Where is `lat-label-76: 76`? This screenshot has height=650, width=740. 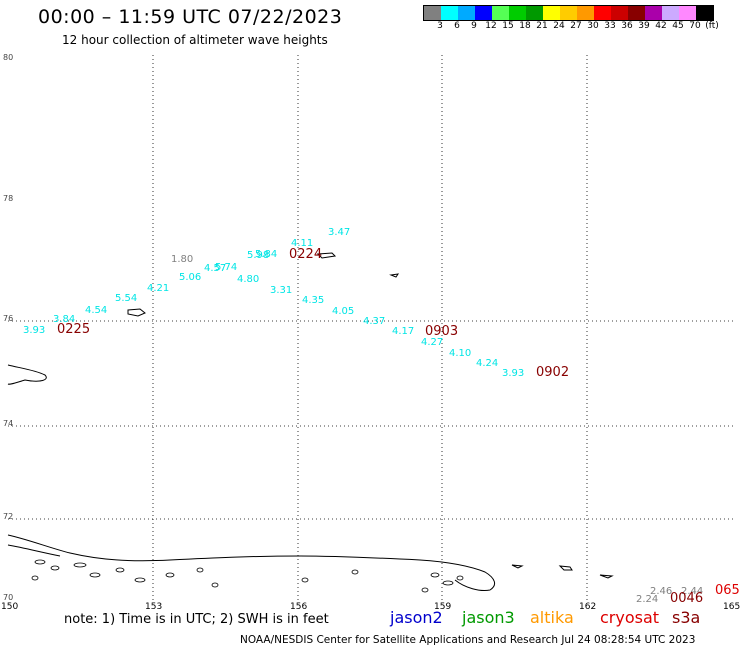 lat-label-76: 76 is located at coordinates (8, 318).